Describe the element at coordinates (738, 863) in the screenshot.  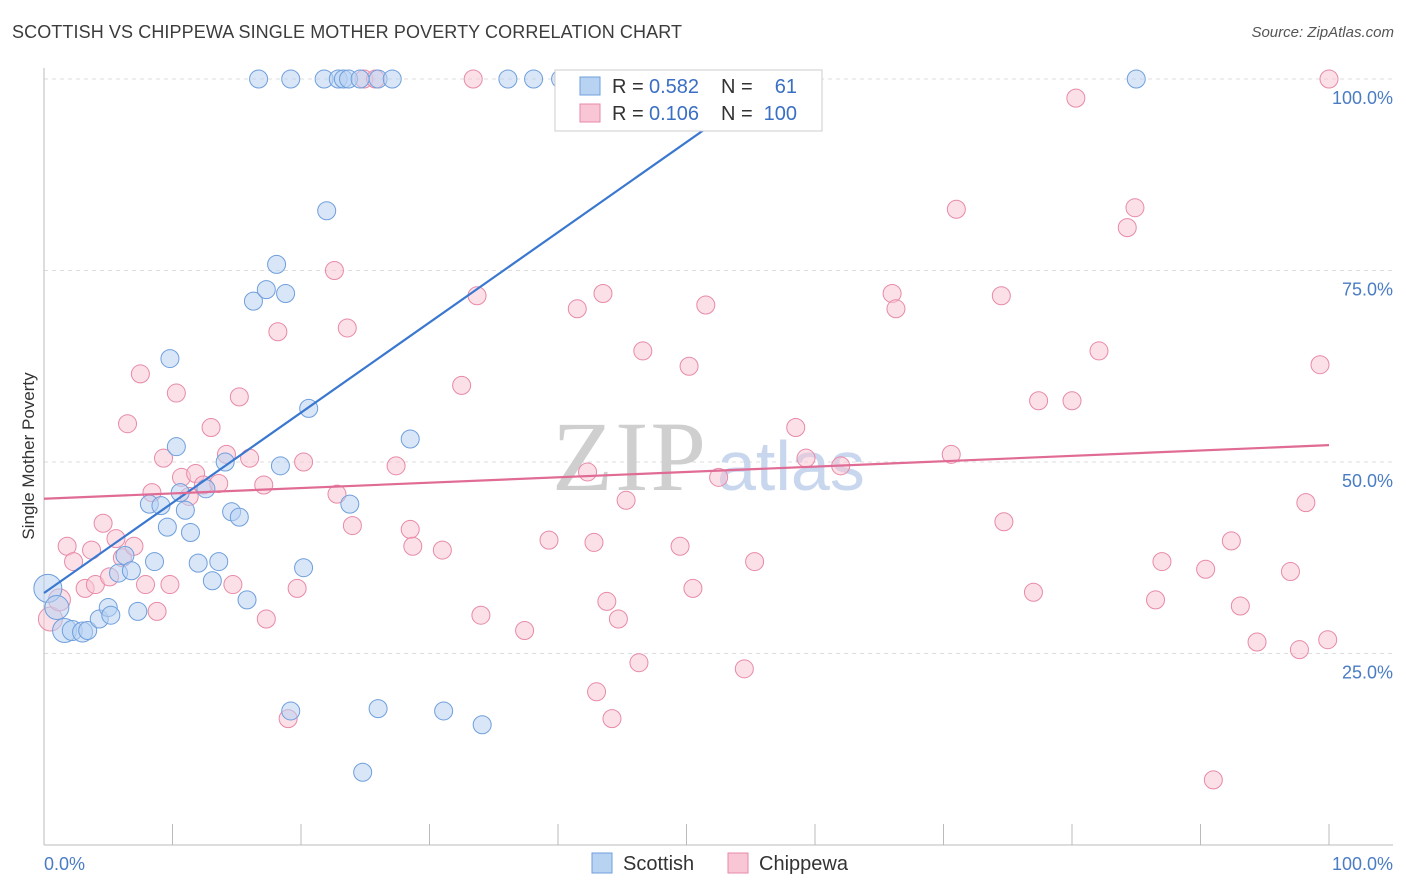
I see `legend-swatch-chippewa` at that location.